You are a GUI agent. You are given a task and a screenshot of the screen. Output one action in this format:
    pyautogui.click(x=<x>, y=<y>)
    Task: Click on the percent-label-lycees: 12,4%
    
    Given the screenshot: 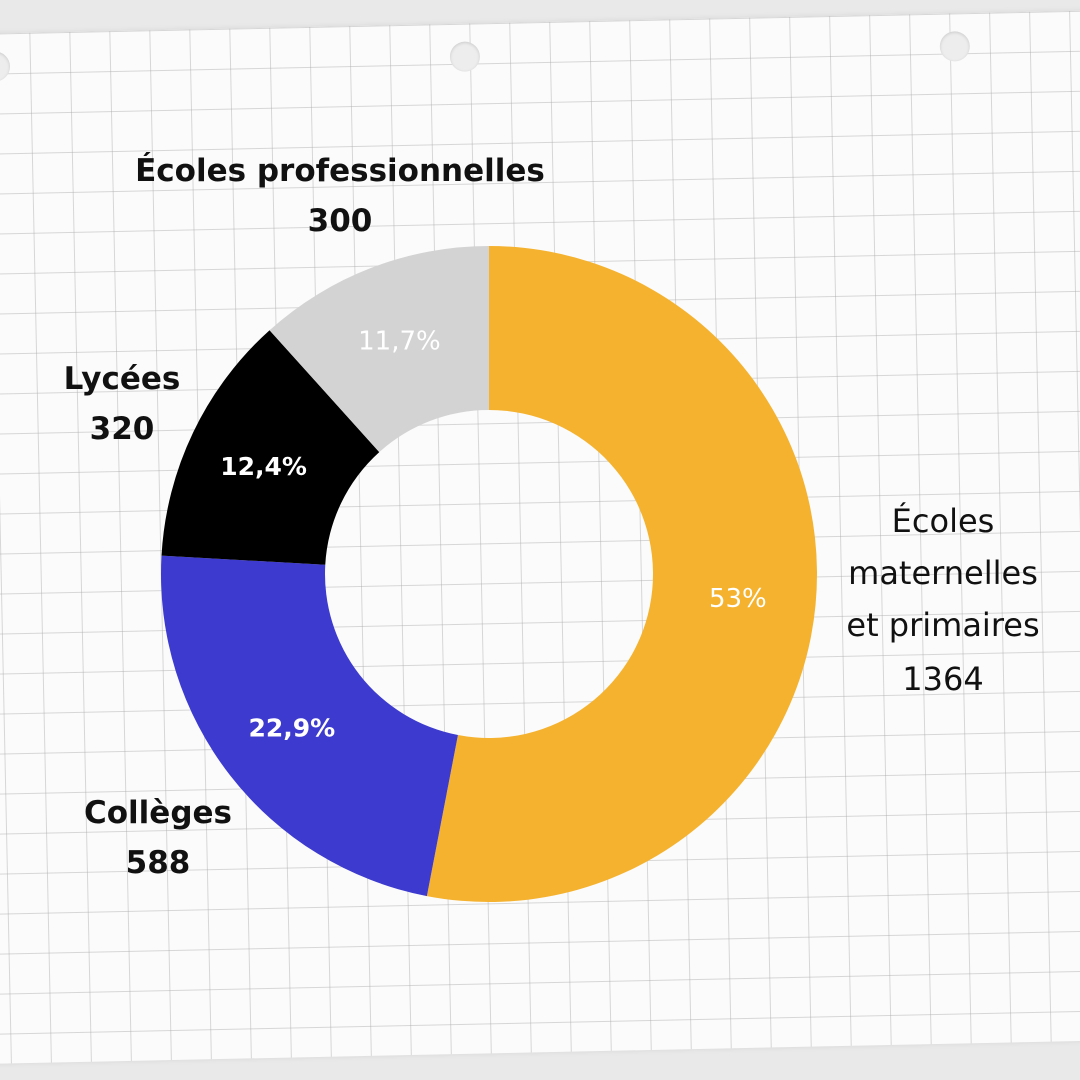 What is the action you would take?
    pyautogui.click(x=263, y=466)
    